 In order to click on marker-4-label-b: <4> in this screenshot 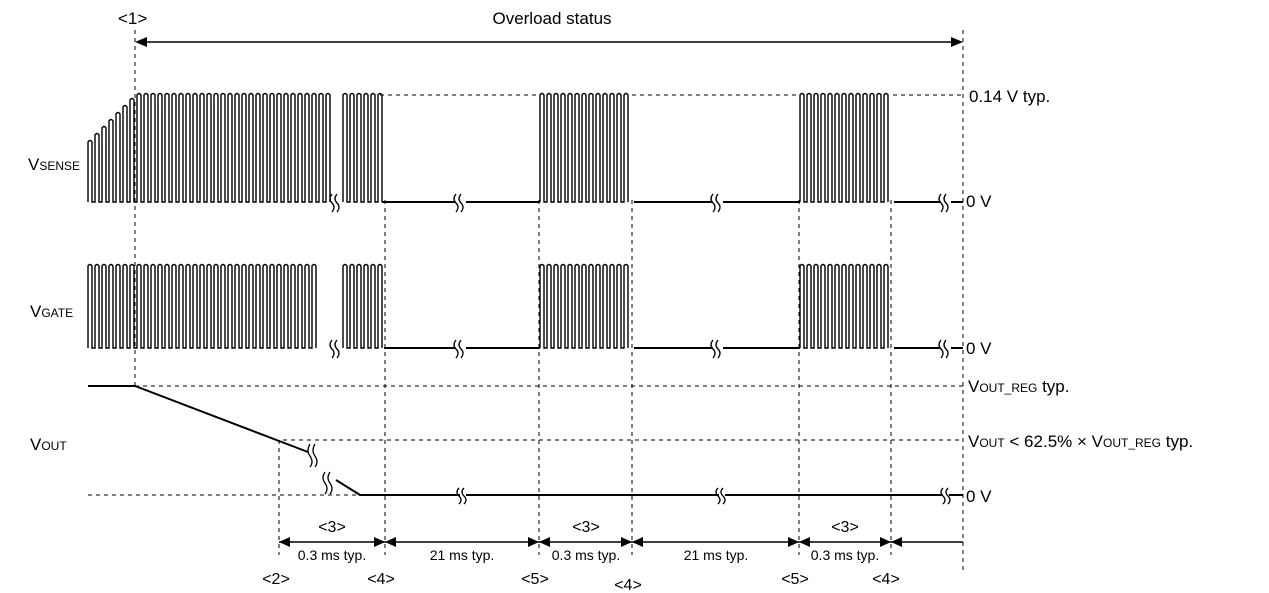, I will do `click(628, 585)`.